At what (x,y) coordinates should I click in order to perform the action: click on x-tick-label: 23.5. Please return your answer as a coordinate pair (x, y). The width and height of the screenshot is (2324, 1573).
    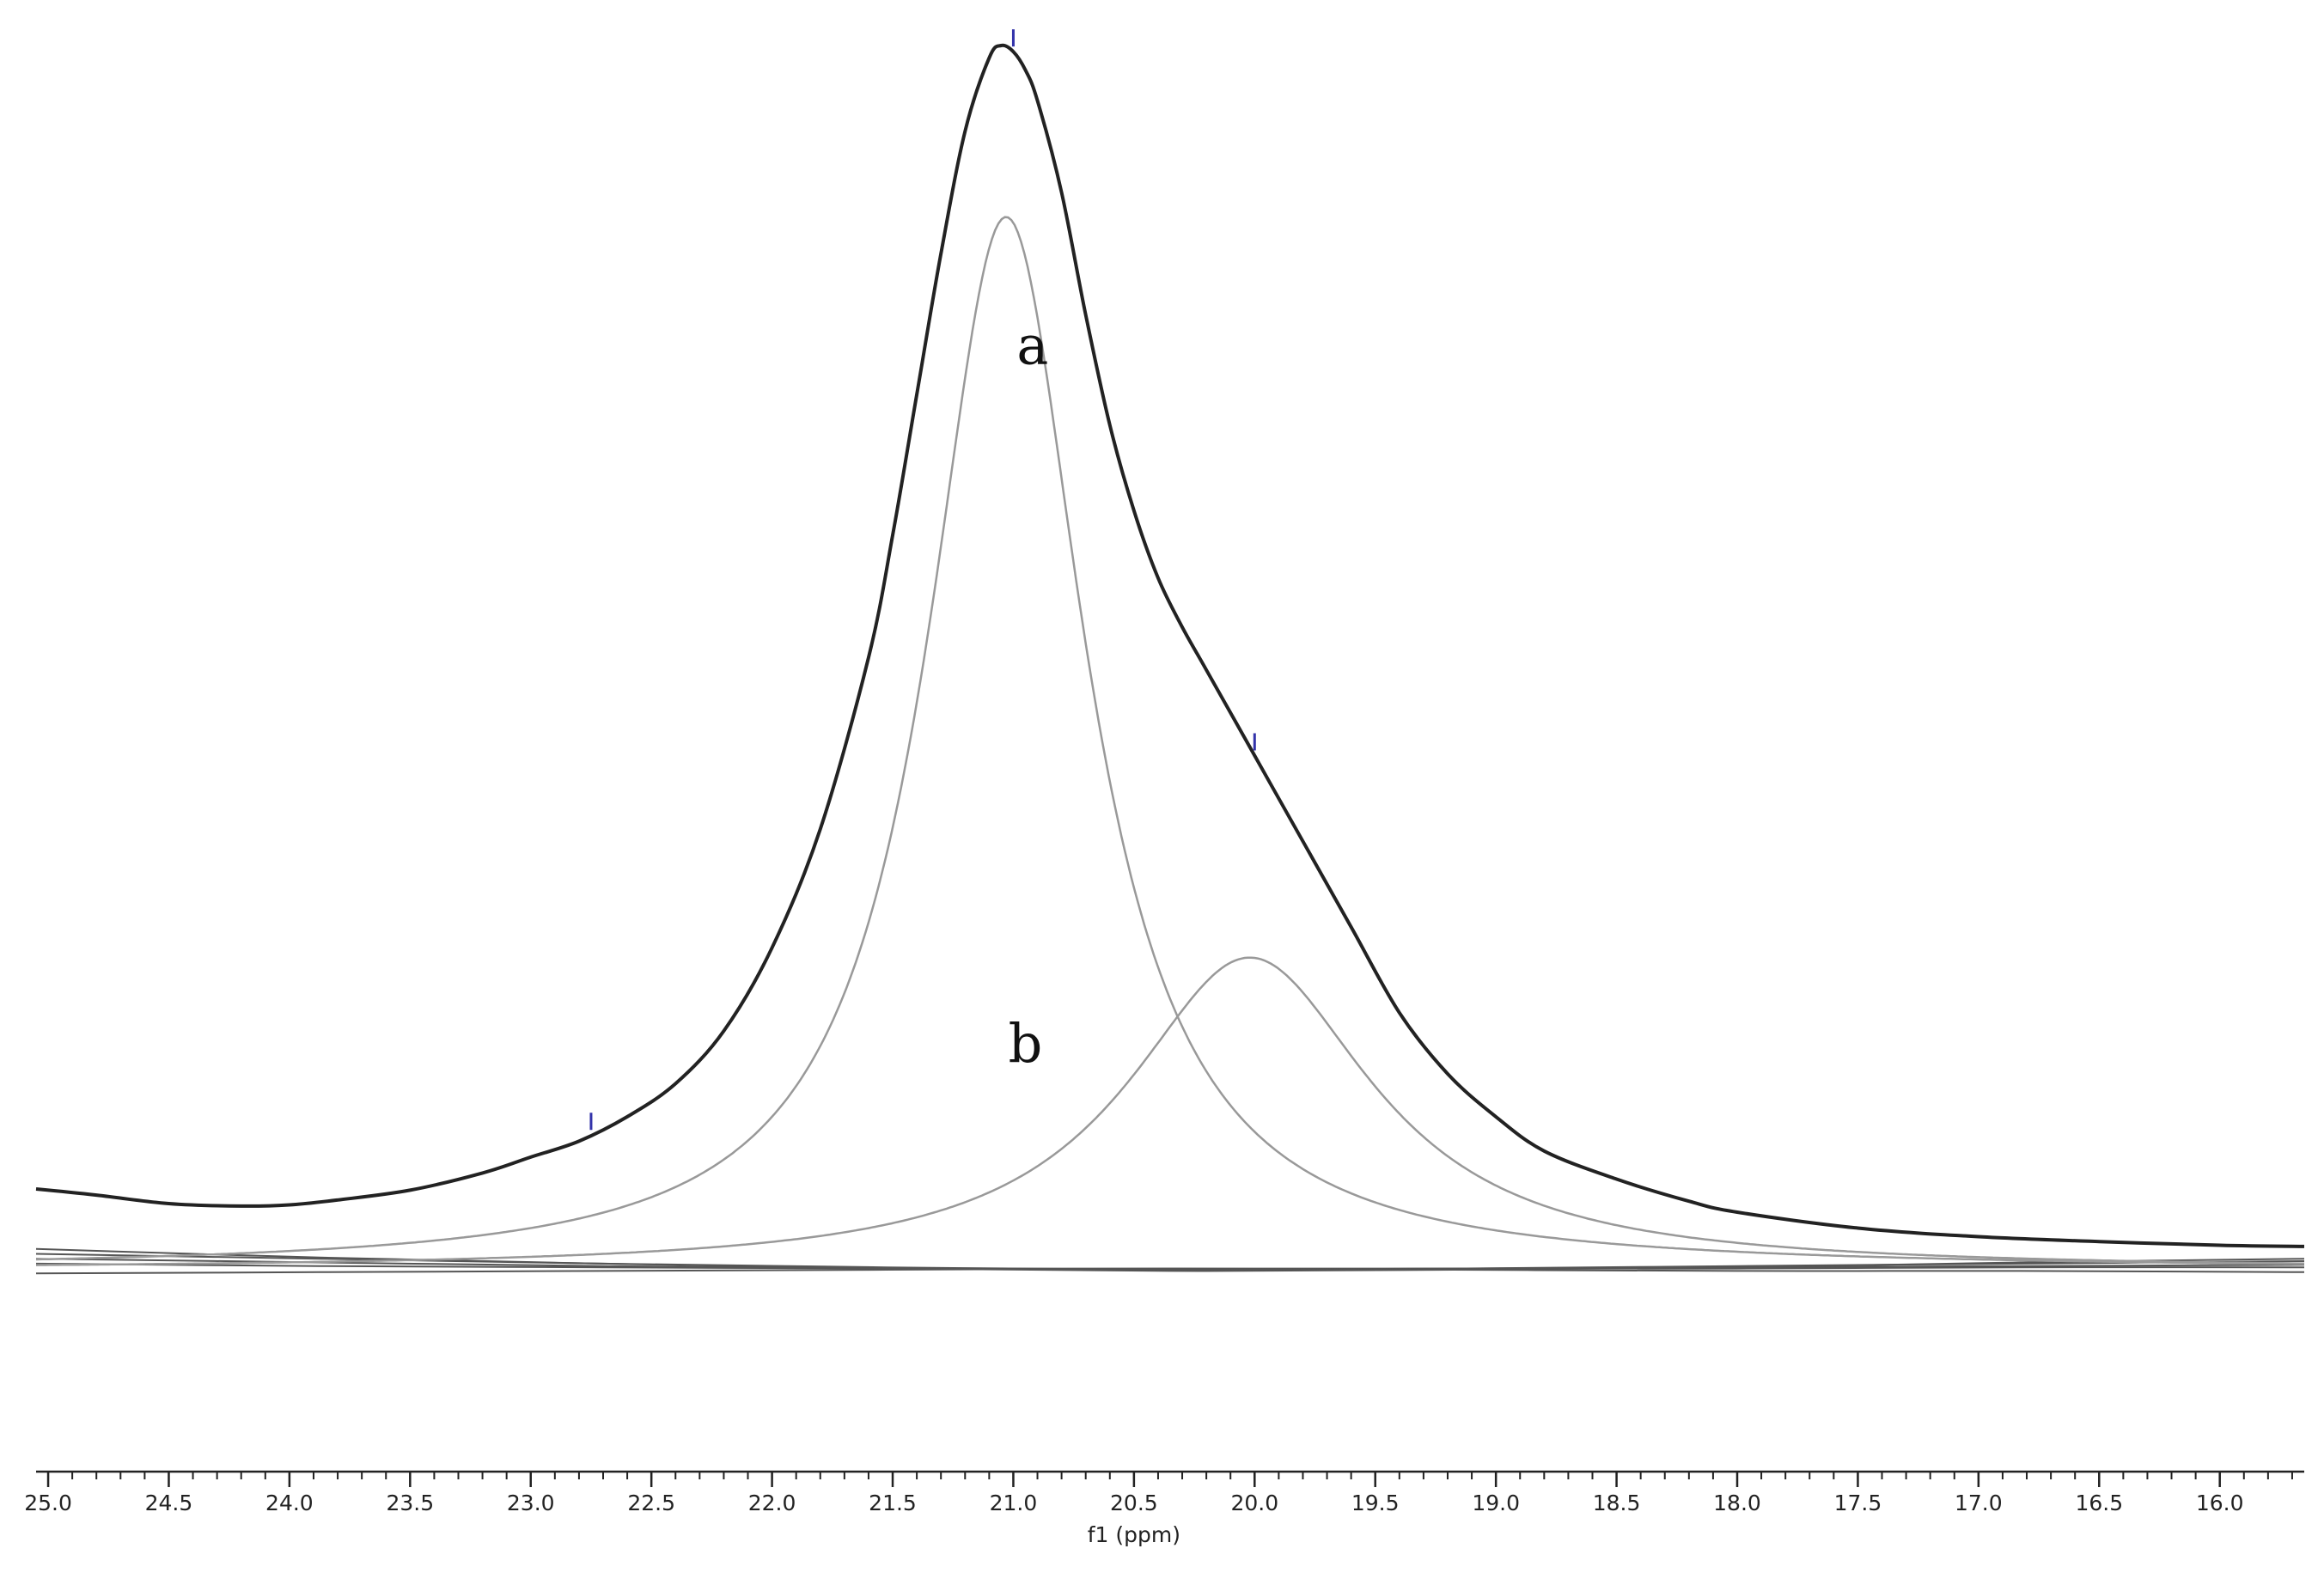
    Looking at the image, I should click on (410, 1503).